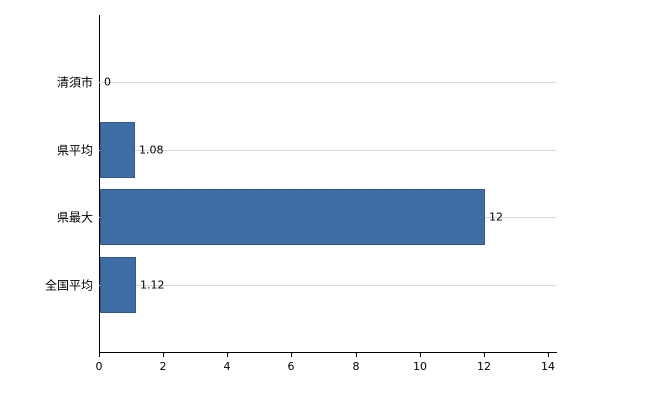 The image size is (650, 400). Describe the element at coordinates (68, 285) in the screenshot. I see `category-label: 全国平均` at that location.